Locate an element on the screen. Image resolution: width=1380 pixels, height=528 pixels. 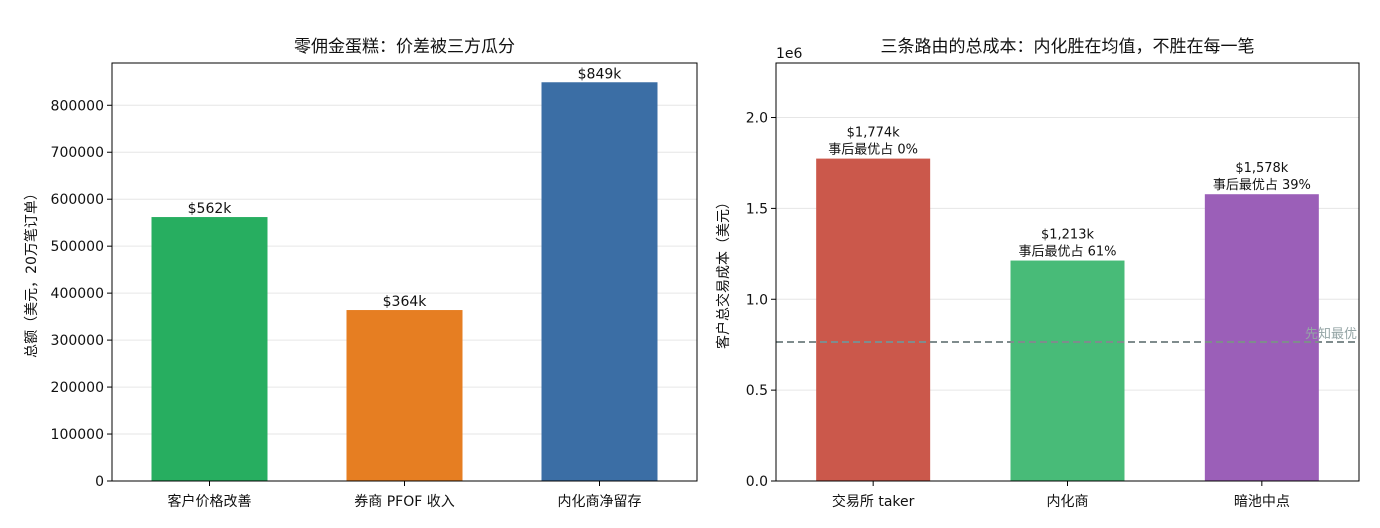
y-axis-label: 客户总交易成本（美元） is located at coordinates (723, 272).